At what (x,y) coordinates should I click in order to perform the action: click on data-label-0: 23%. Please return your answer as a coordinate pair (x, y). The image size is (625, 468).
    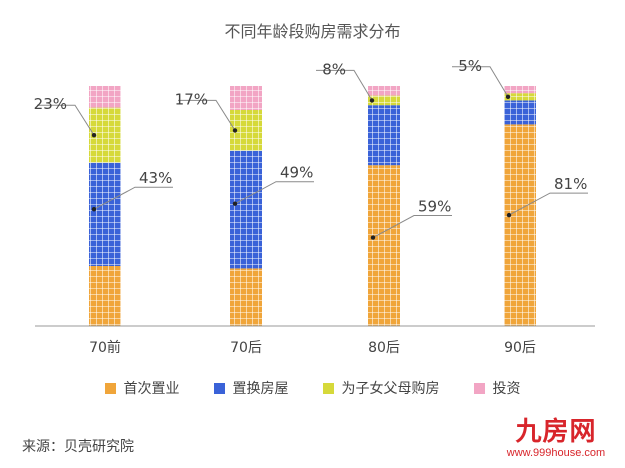
    Looking at the image, I should click on (50, 104).